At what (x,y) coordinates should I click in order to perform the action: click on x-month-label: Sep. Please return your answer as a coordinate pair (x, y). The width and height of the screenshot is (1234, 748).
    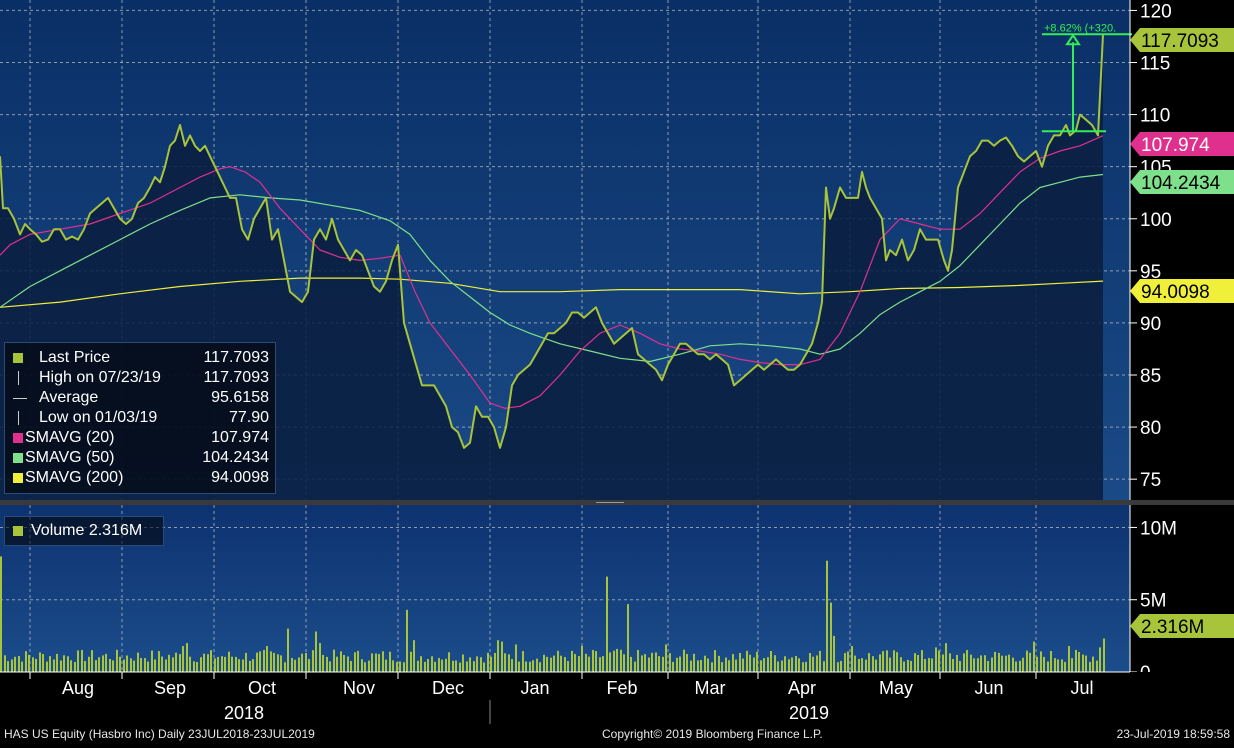
    Looking at the image, I should click on (170, 688).